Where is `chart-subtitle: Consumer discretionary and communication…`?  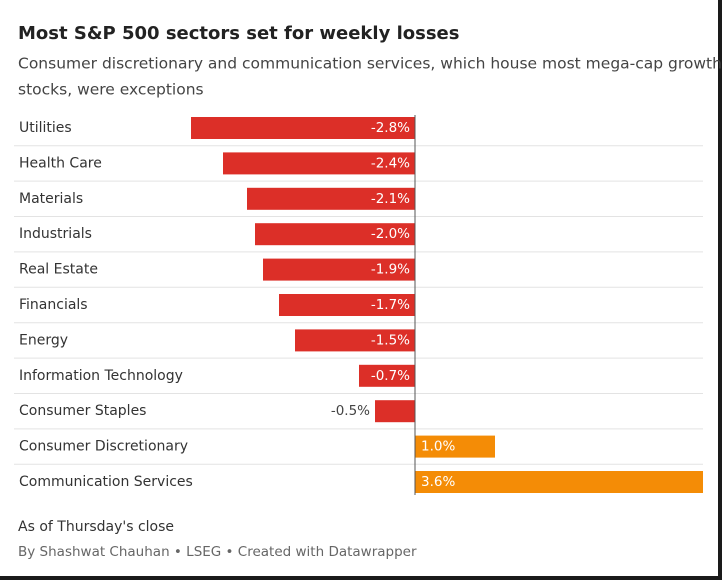
chart-subtitle: Consumer discretionary and communication… is located at coordinates (370, 64).